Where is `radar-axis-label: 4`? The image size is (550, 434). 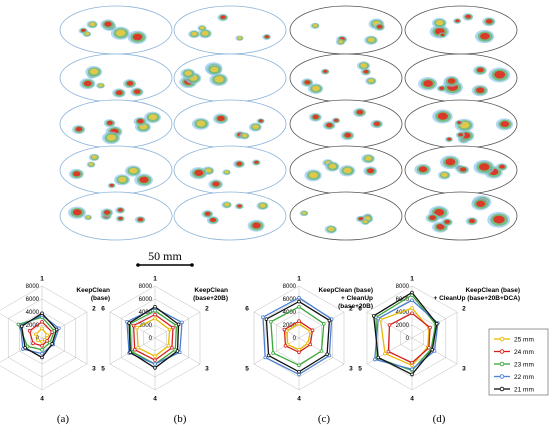
radar-axis-label: 4 is located at coordinates (42, 399).